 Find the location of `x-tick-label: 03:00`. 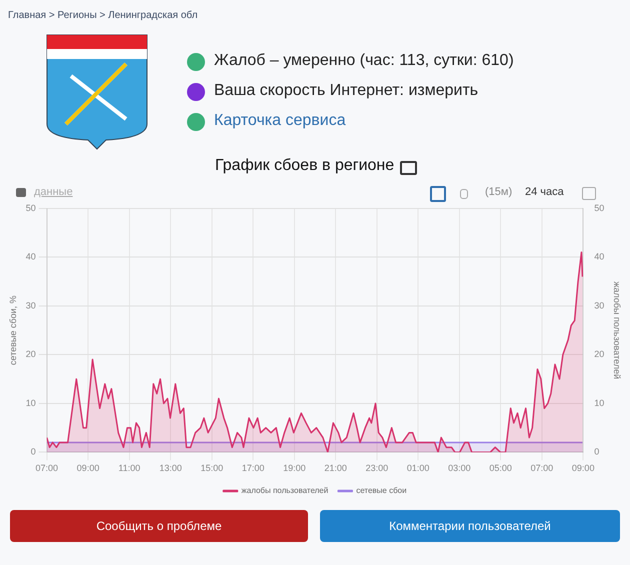

x-tick-label: 03:00 is located at coordinates (459, 468).